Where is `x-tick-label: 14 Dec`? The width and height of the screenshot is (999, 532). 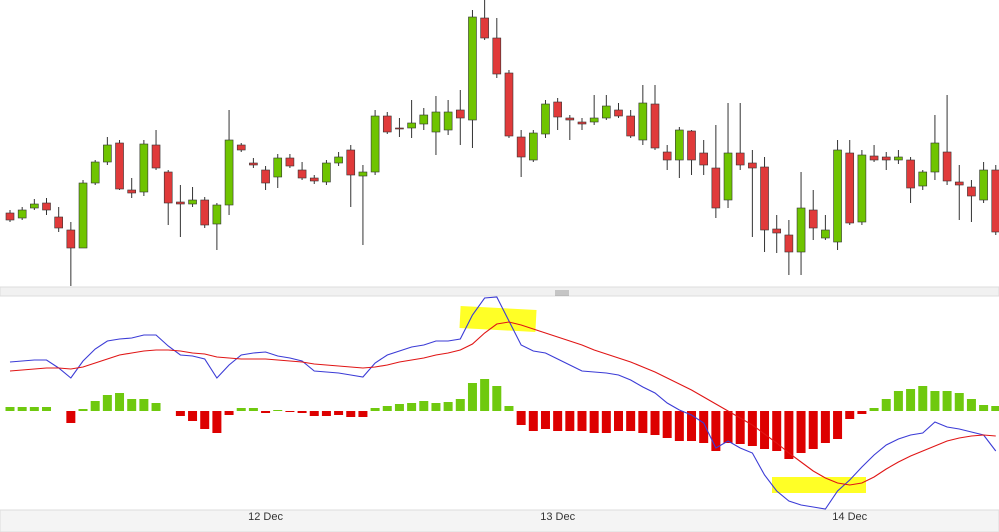
x-tick-label: 14 Dec is located at coordinates (849, 517).